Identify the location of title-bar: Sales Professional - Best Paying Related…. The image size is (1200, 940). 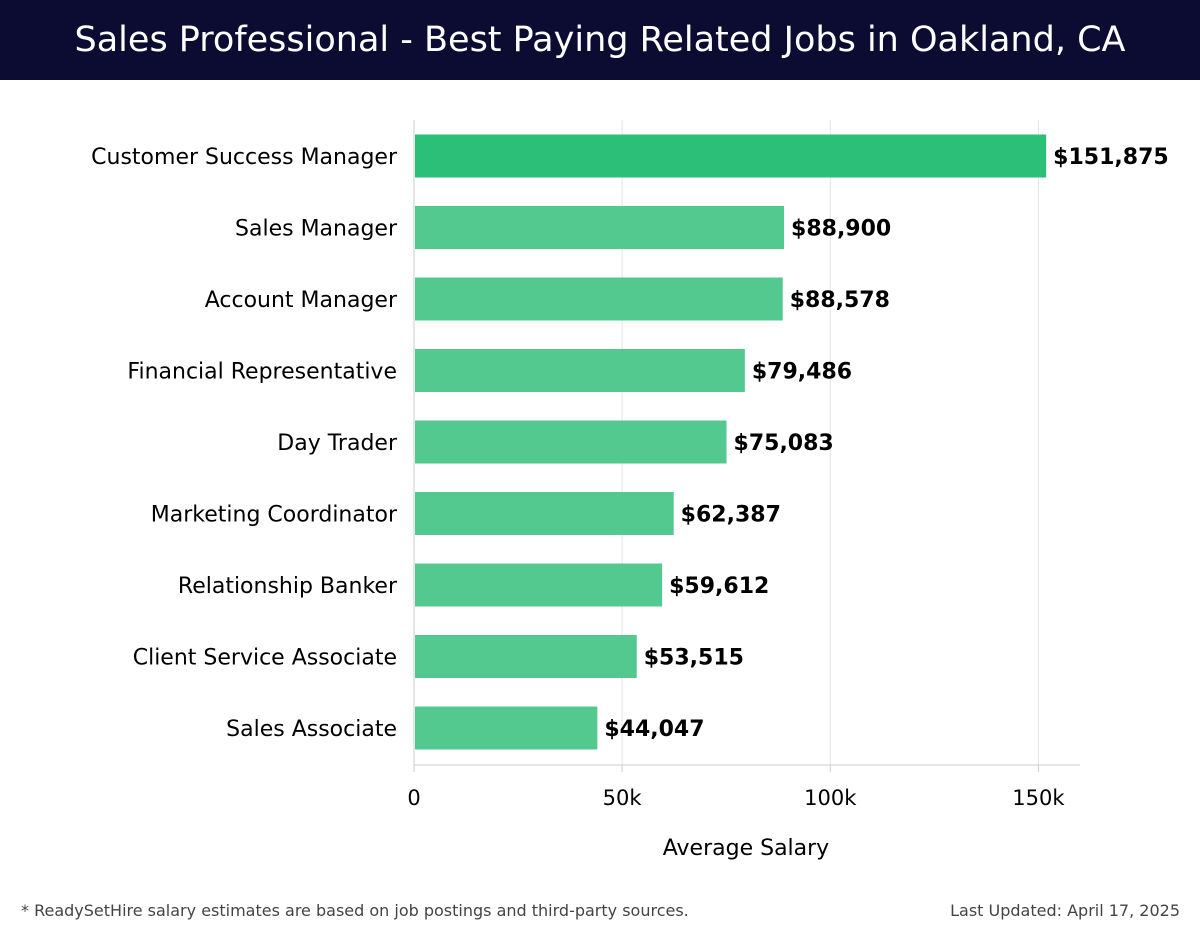
(600, 40).